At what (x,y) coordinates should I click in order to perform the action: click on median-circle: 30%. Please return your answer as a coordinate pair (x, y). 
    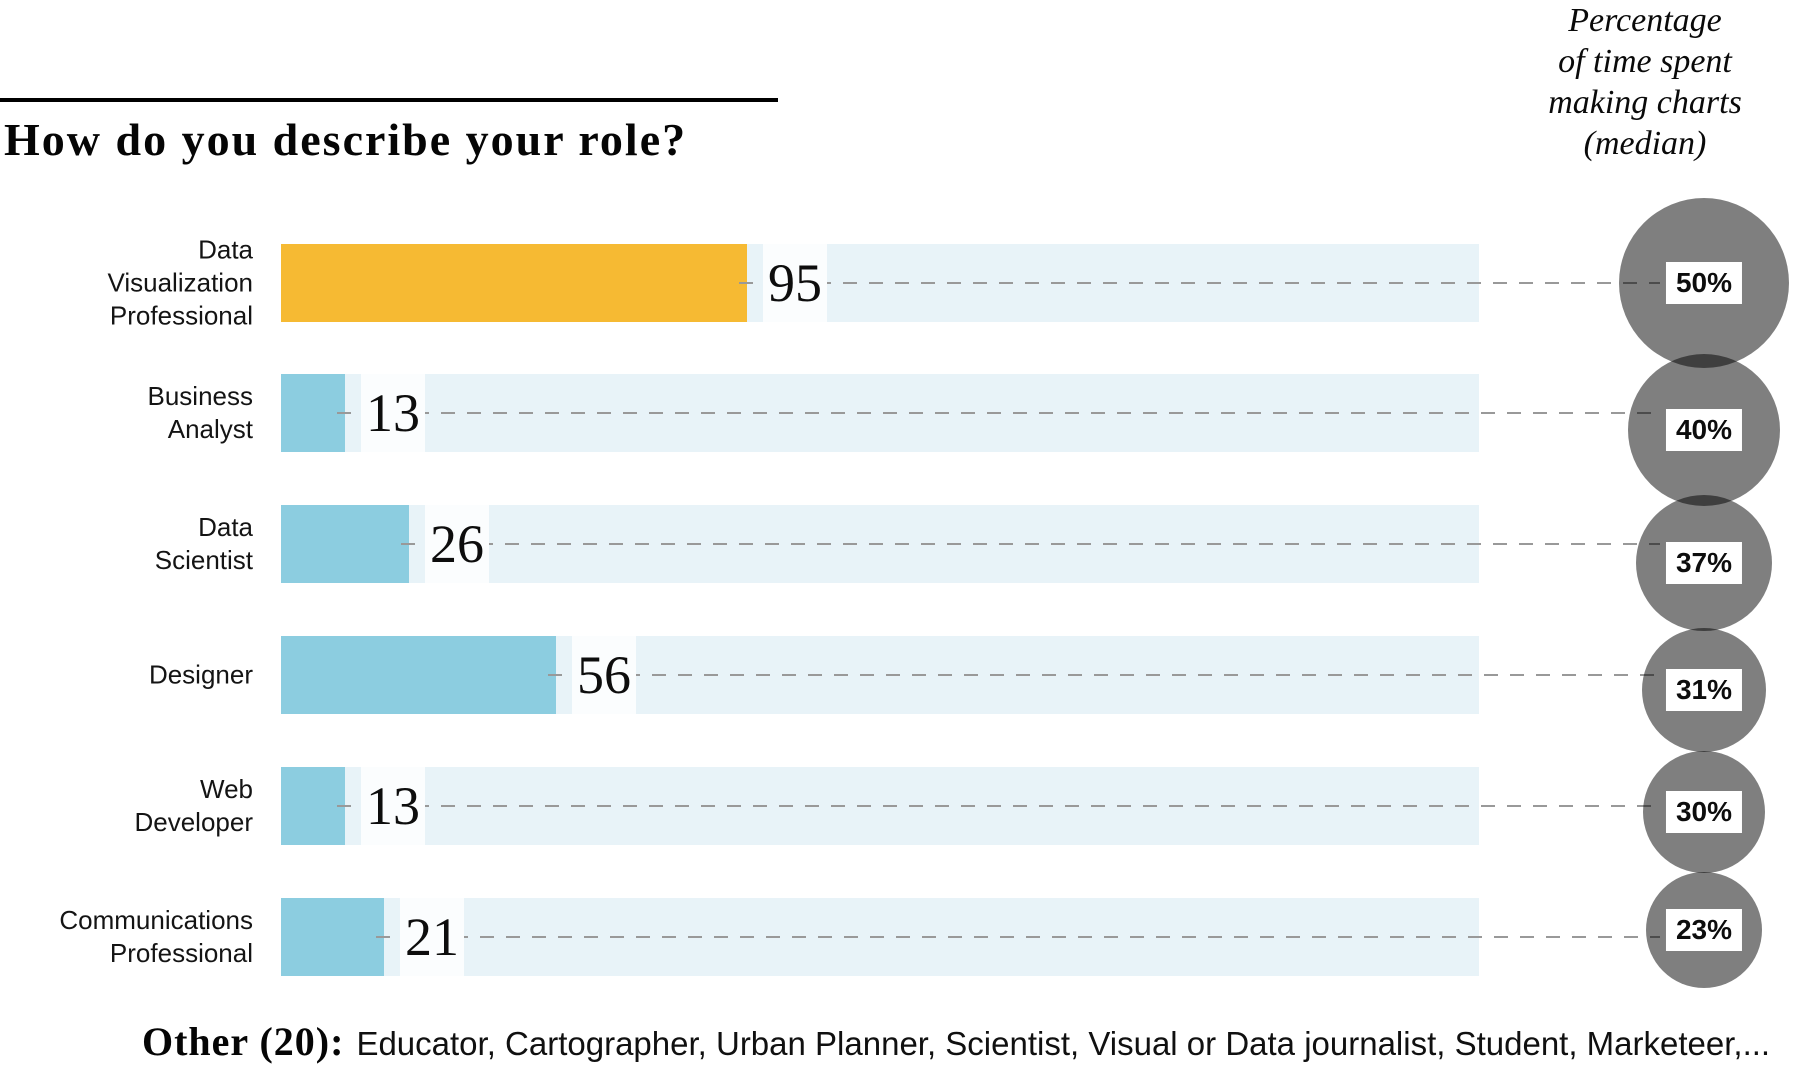
    Looking at the image, I should click on (1704, 812).